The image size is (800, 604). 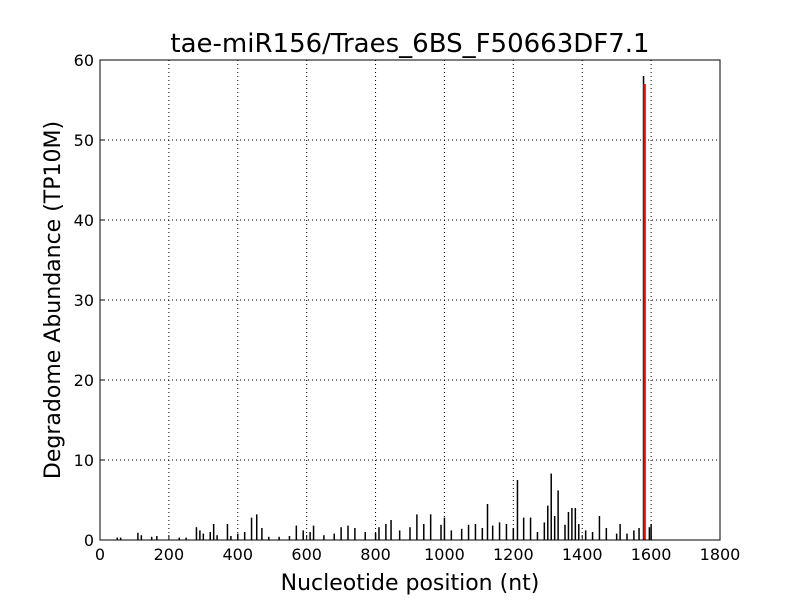 What do you see at coordinates (100, 554) in the screenshot?
I see `x-tick-label: 0` at bounding box center [100, 554].